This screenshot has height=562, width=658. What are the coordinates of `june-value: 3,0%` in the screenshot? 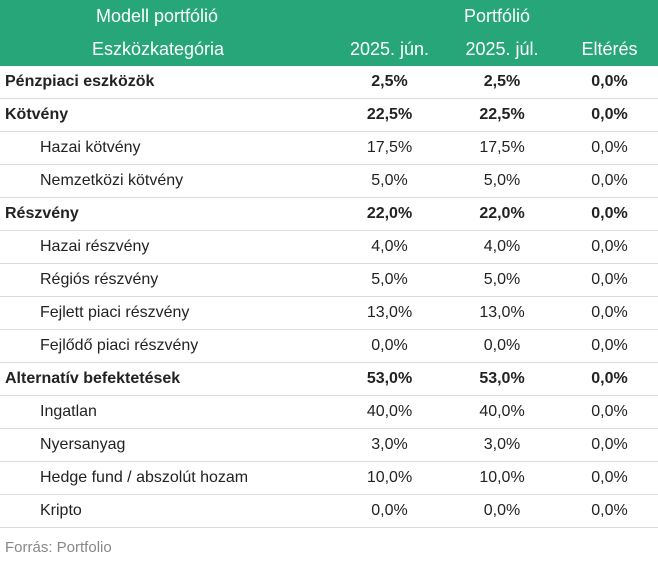 It's located at (389, 445).